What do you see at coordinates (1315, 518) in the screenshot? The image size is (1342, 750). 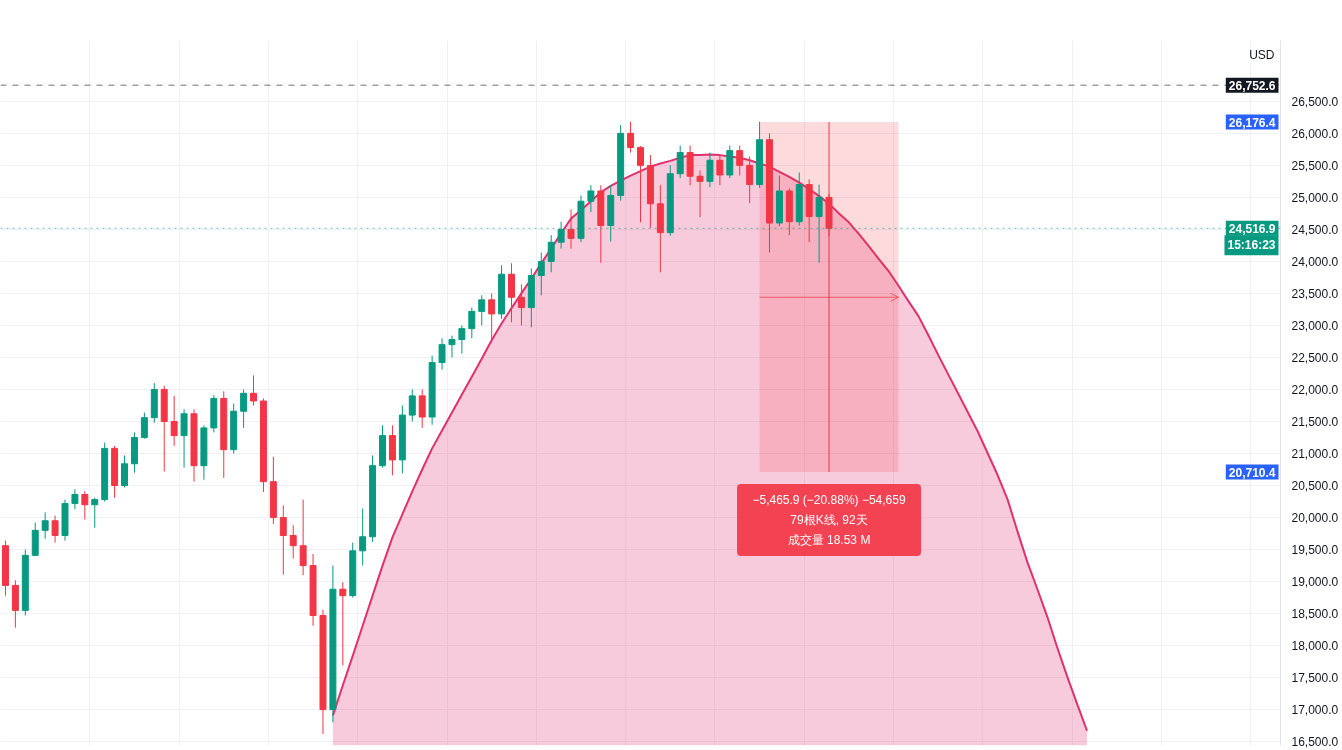 I see `y-tick-label: 20,000.0` at bounding box center [1315, 518].